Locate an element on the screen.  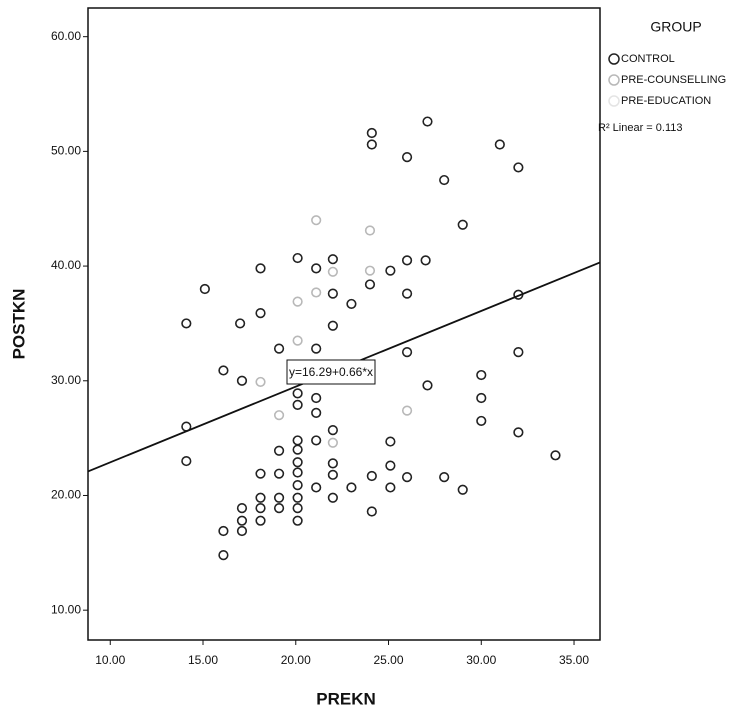
y-axis-title: POSTKN is located at coordinates (18, 324).